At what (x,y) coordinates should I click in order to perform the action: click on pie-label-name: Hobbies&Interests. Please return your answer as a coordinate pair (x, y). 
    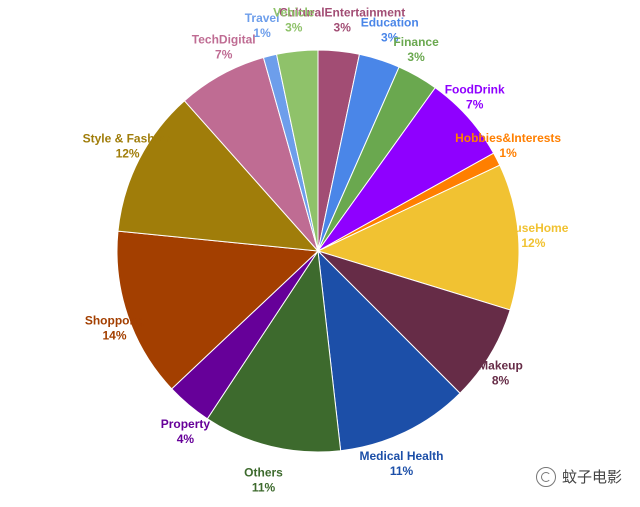
    Looking at the image, I should click on (508, 138).